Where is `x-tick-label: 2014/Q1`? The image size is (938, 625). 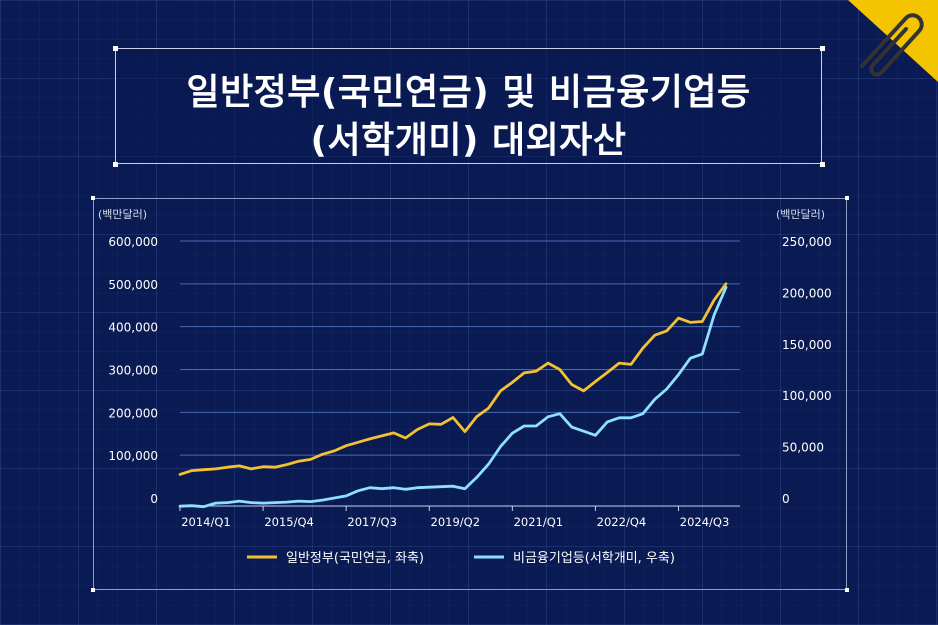 x-tick-label: 2014/Q1 is located at coordinates (206, 522).